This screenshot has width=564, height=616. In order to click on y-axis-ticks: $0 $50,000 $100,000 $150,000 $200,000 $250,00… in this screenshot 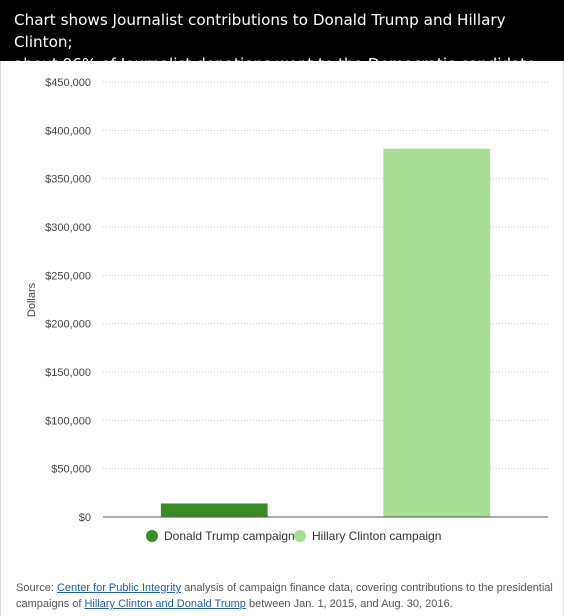, I will do `click(68, 300)`.